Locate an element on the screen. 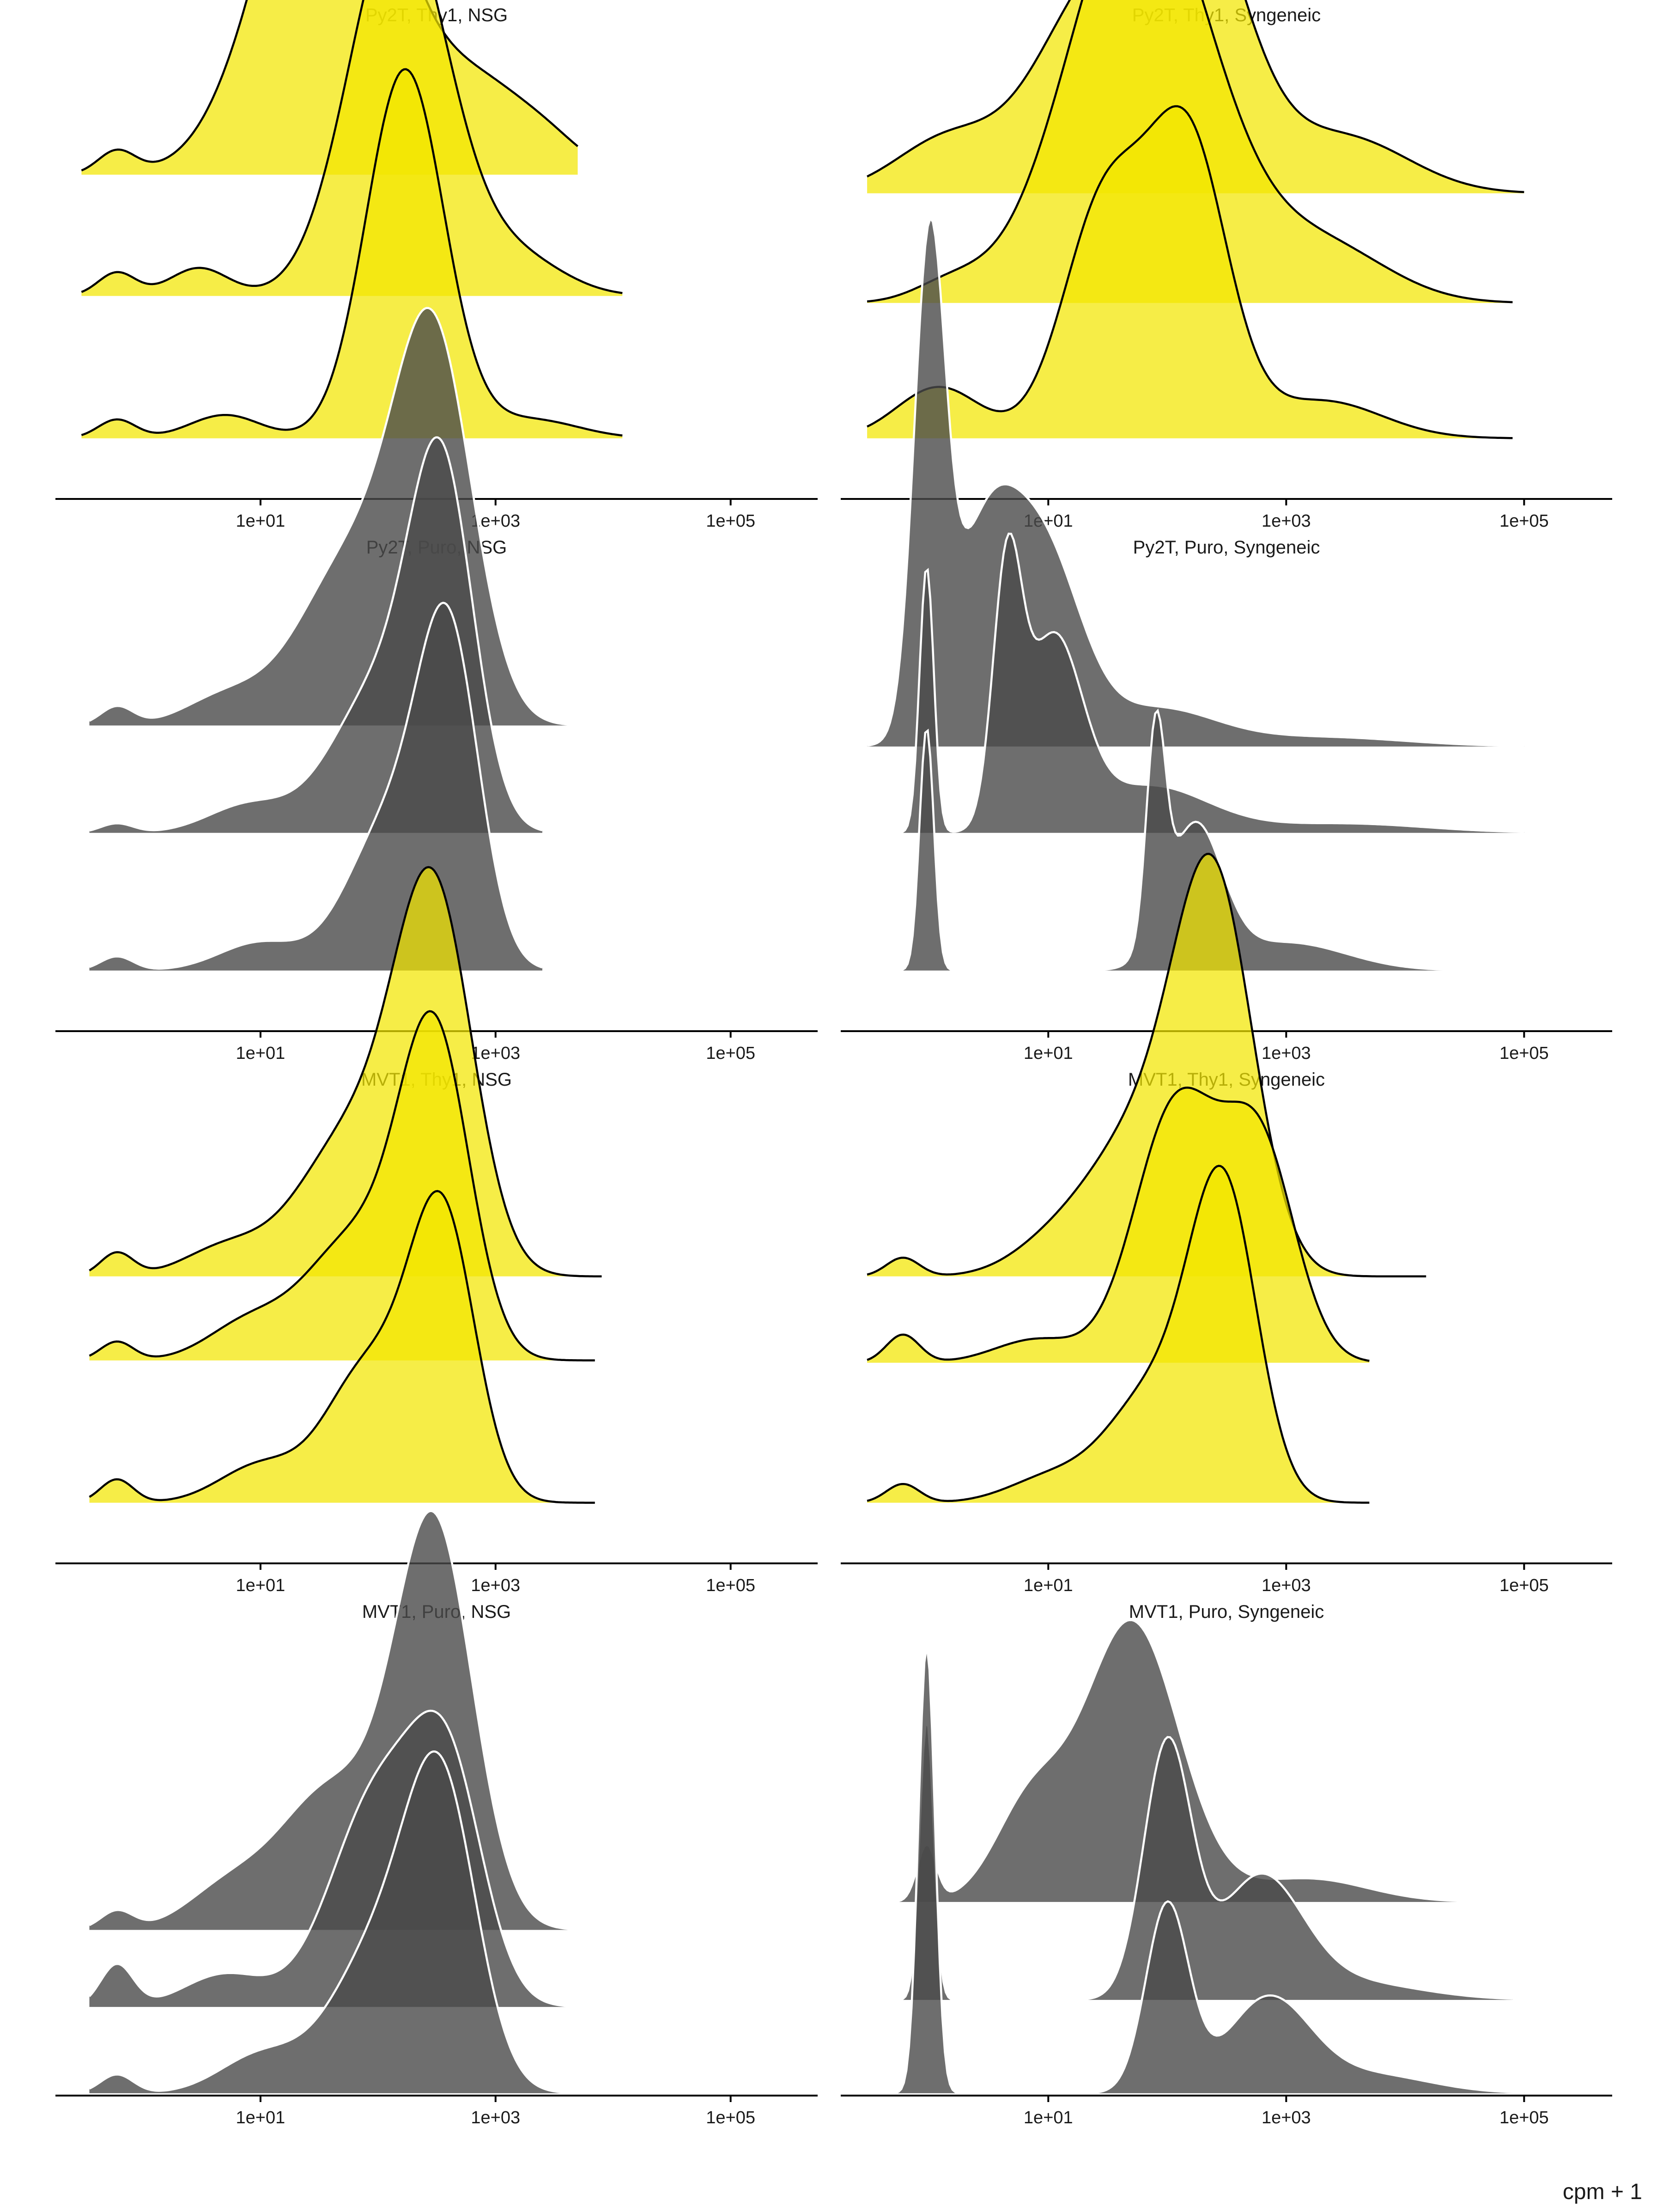 The width and height of the screenshot is (1663, 2212). x-axis-title: cpm + 1 is located at coordinates (1602, 2192).